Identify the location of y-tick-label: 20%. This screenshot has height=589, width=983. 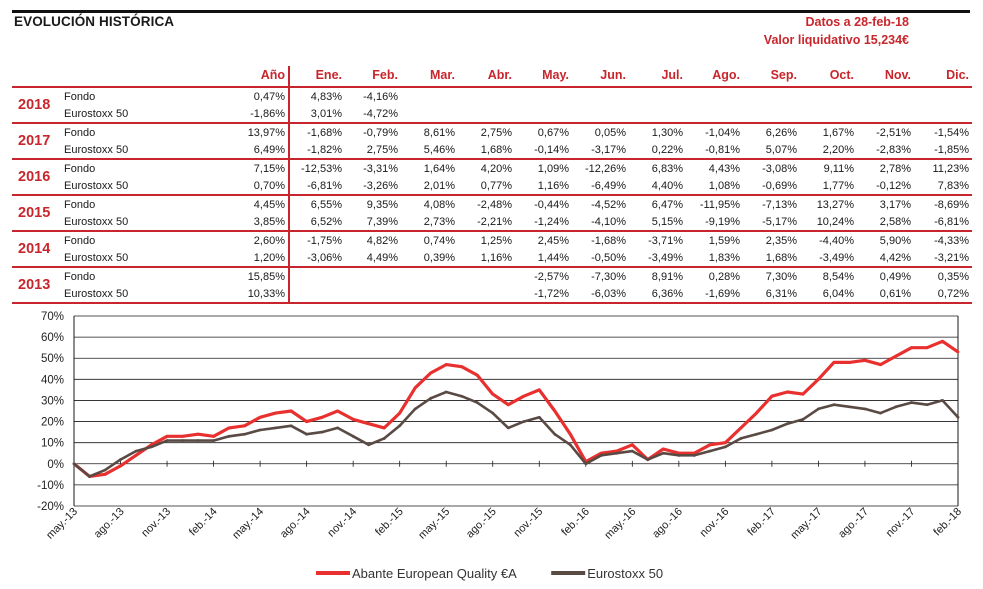
(52, 423).